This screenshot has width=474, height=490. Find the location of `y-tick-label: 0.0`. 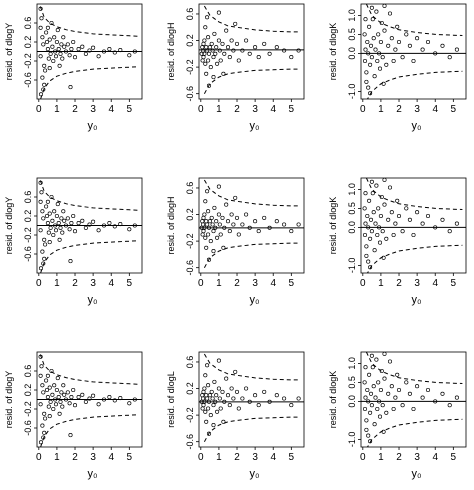

y-tick-label: 0.0 is located at coordinates (352, 53).